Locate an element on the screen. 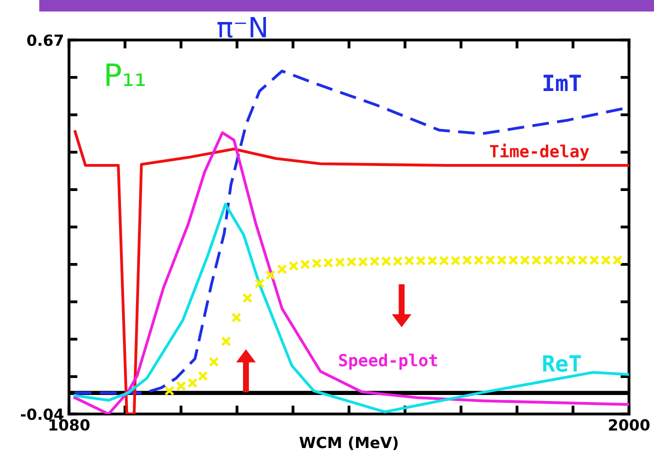 The image size is (654, 462). x-tick-label: 1080 is located at coordinates (69, 425).